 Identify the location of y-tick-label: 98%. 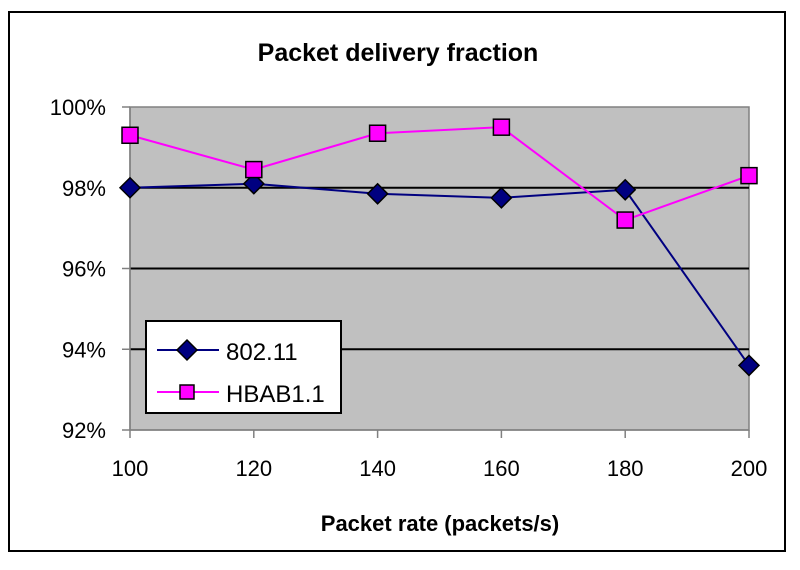
(84, 188).